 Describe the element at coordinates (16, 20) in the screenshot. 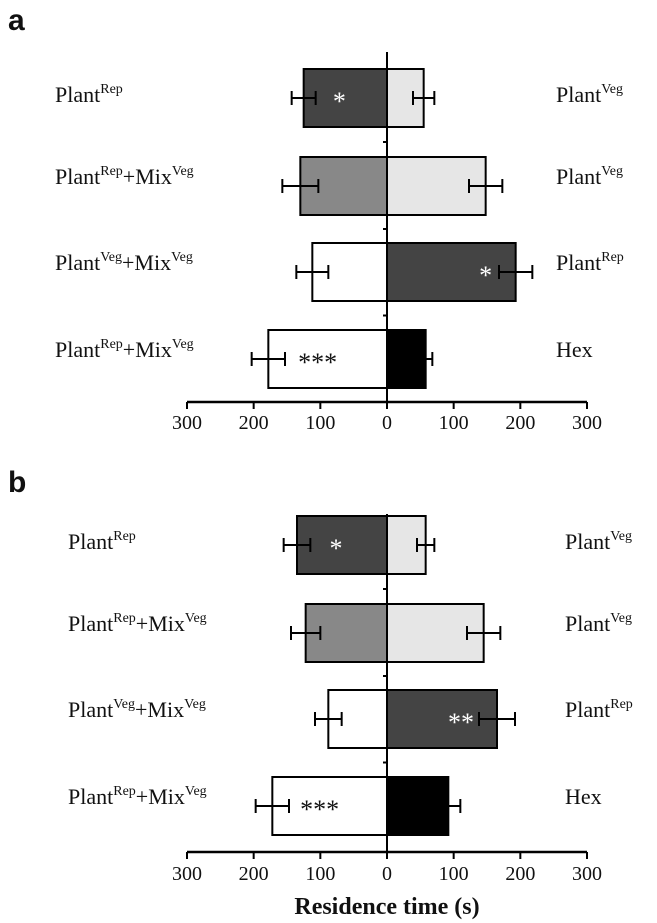

I see `panel-letter-a: a` at that location.